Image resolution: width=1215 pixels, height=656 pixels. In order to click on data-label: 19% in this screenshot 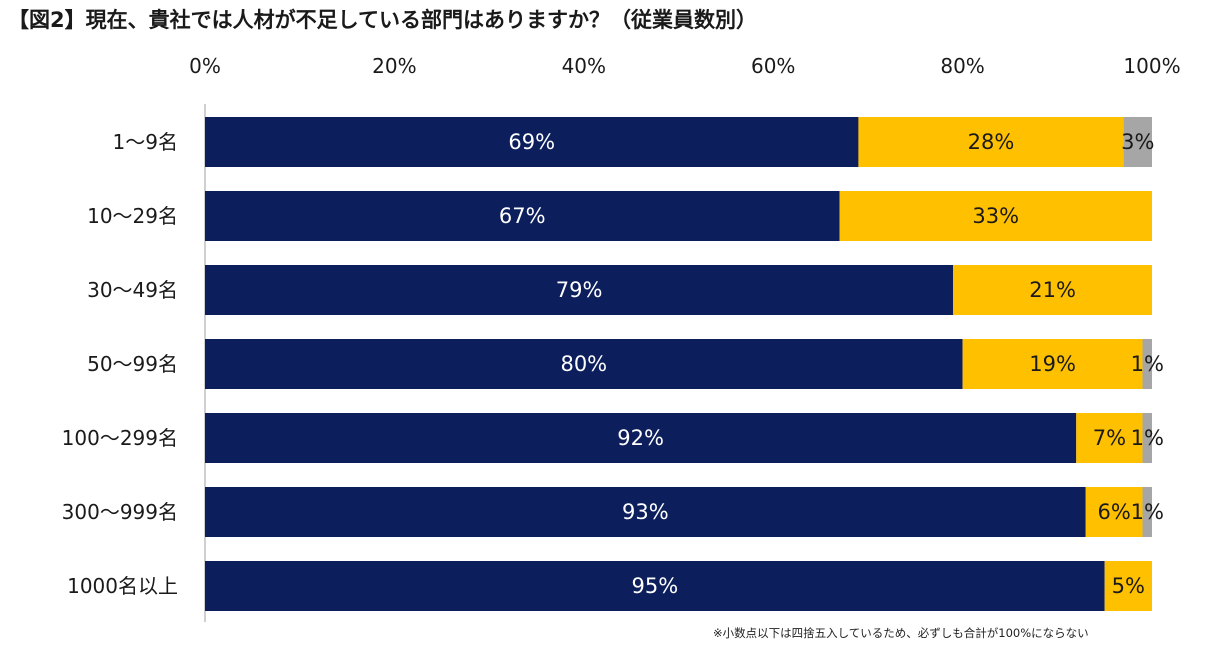, I will do `click(1052, 364)`.